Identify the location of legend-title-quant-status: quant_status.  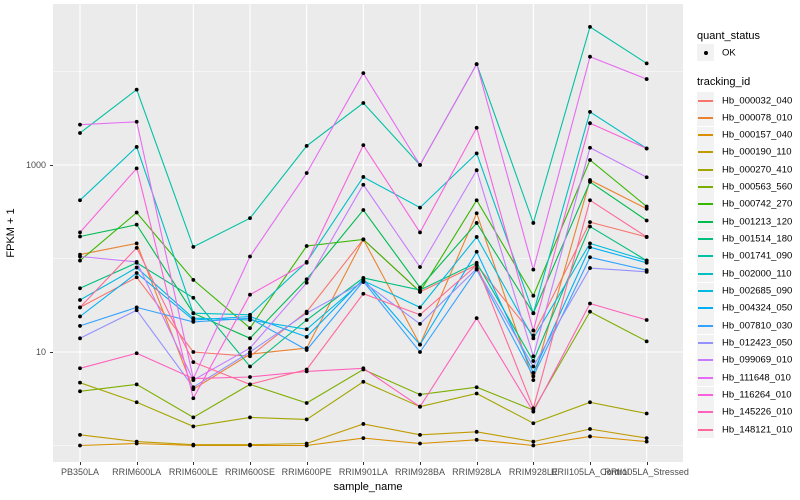
(728, 36).